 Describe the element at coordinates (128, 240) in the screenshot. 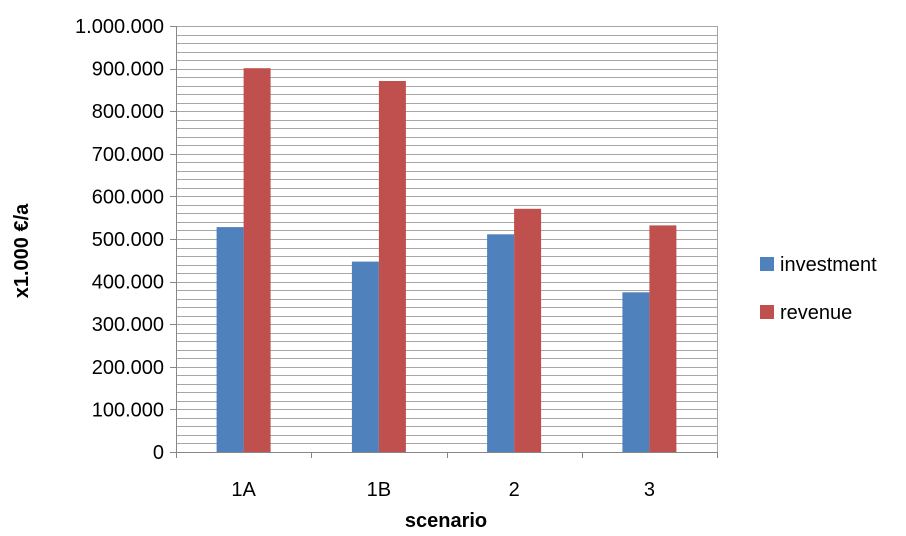

I see `y-tick-label: 500.000` at that location.